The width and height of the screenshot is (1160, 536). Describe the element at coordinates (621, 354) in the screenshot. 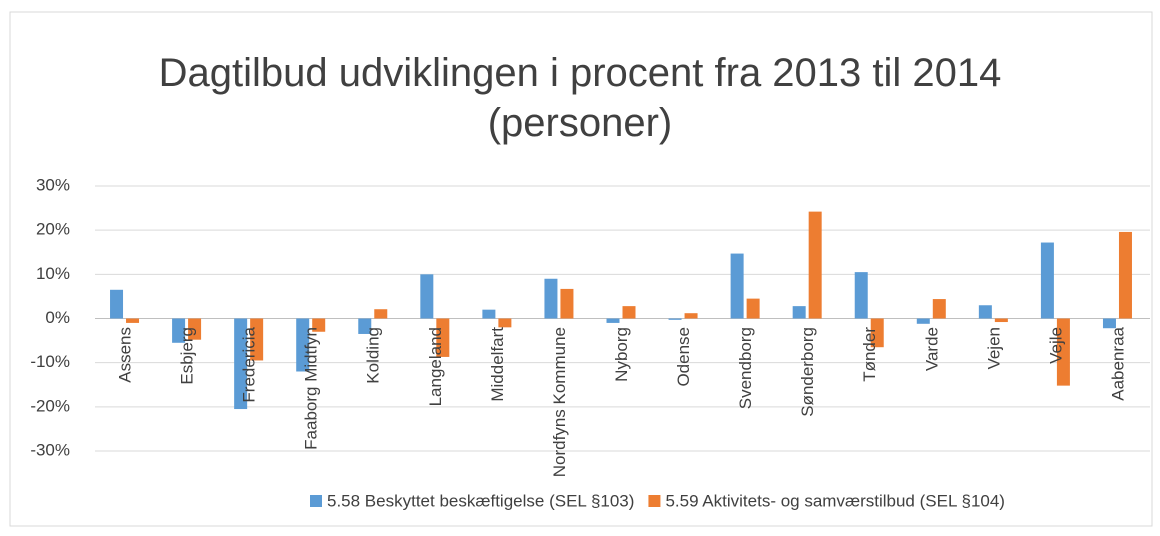

I see `x-tick-label: Nyborg` at that location.